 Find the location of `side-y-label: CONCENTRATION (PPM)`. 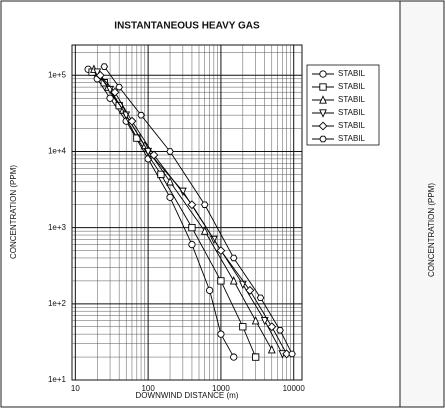

side-y-label: CONCENTRATION (PPM) is located at coordinates (431, 230).